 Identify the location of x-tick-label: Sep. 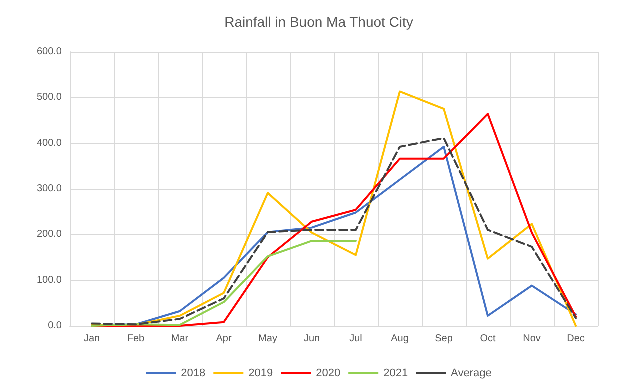
(444, 339).